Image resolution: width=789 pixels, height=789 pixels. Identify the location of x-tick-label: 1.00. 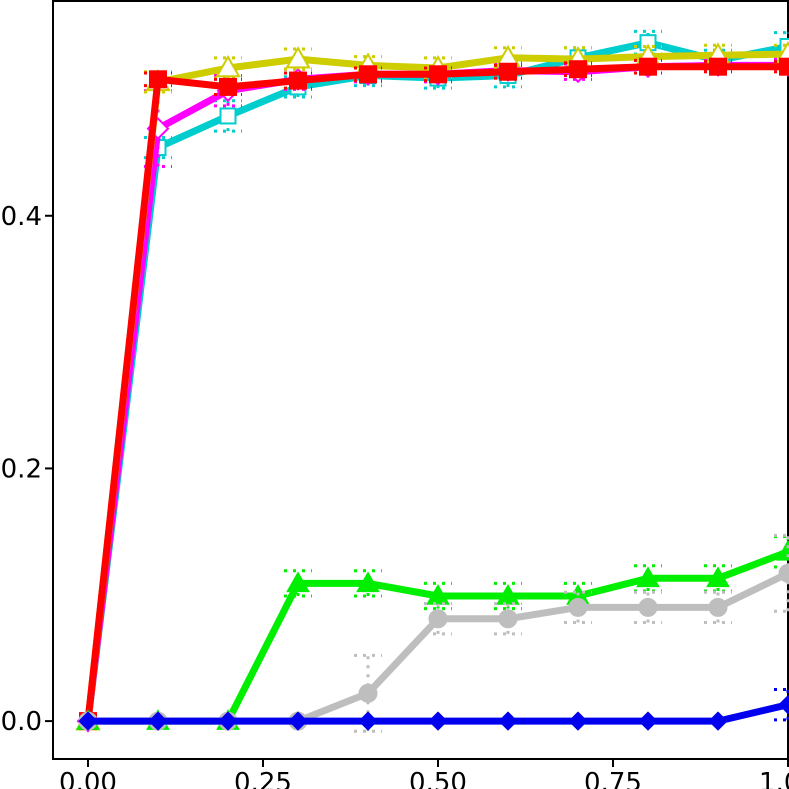
(774, 778).